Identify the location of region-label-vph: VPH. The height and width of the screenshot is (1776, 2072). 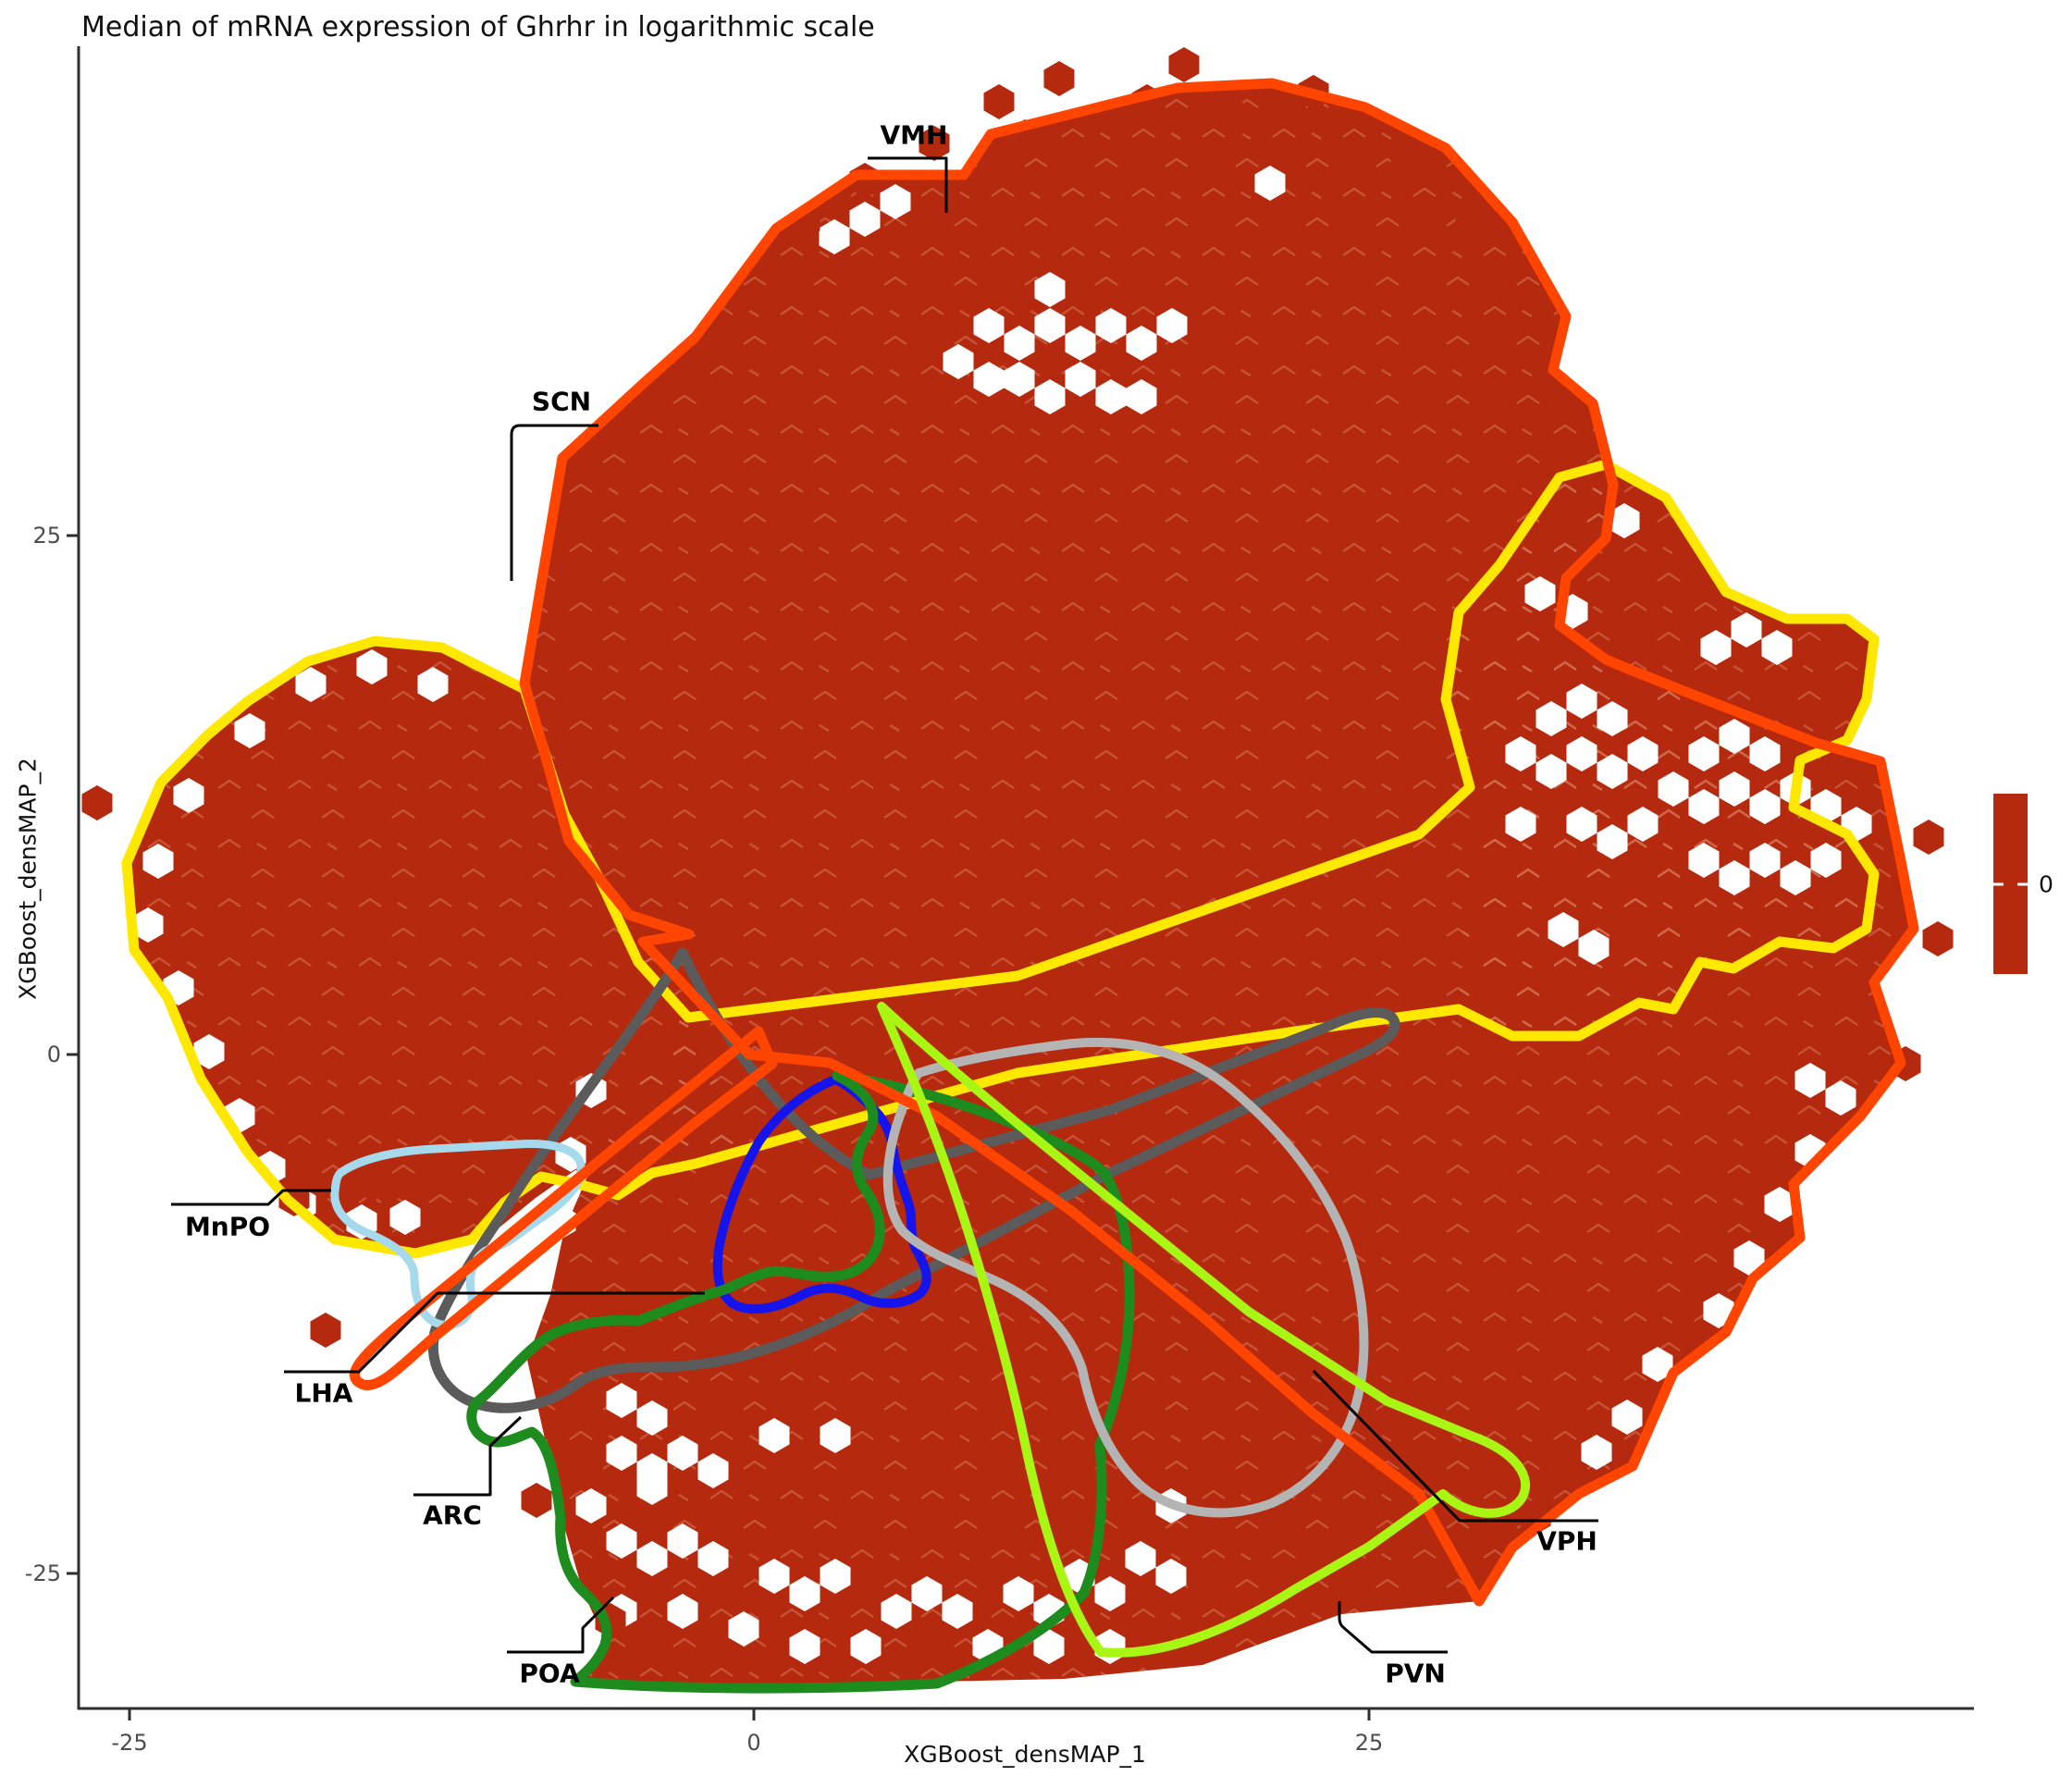
(1566, 1541).